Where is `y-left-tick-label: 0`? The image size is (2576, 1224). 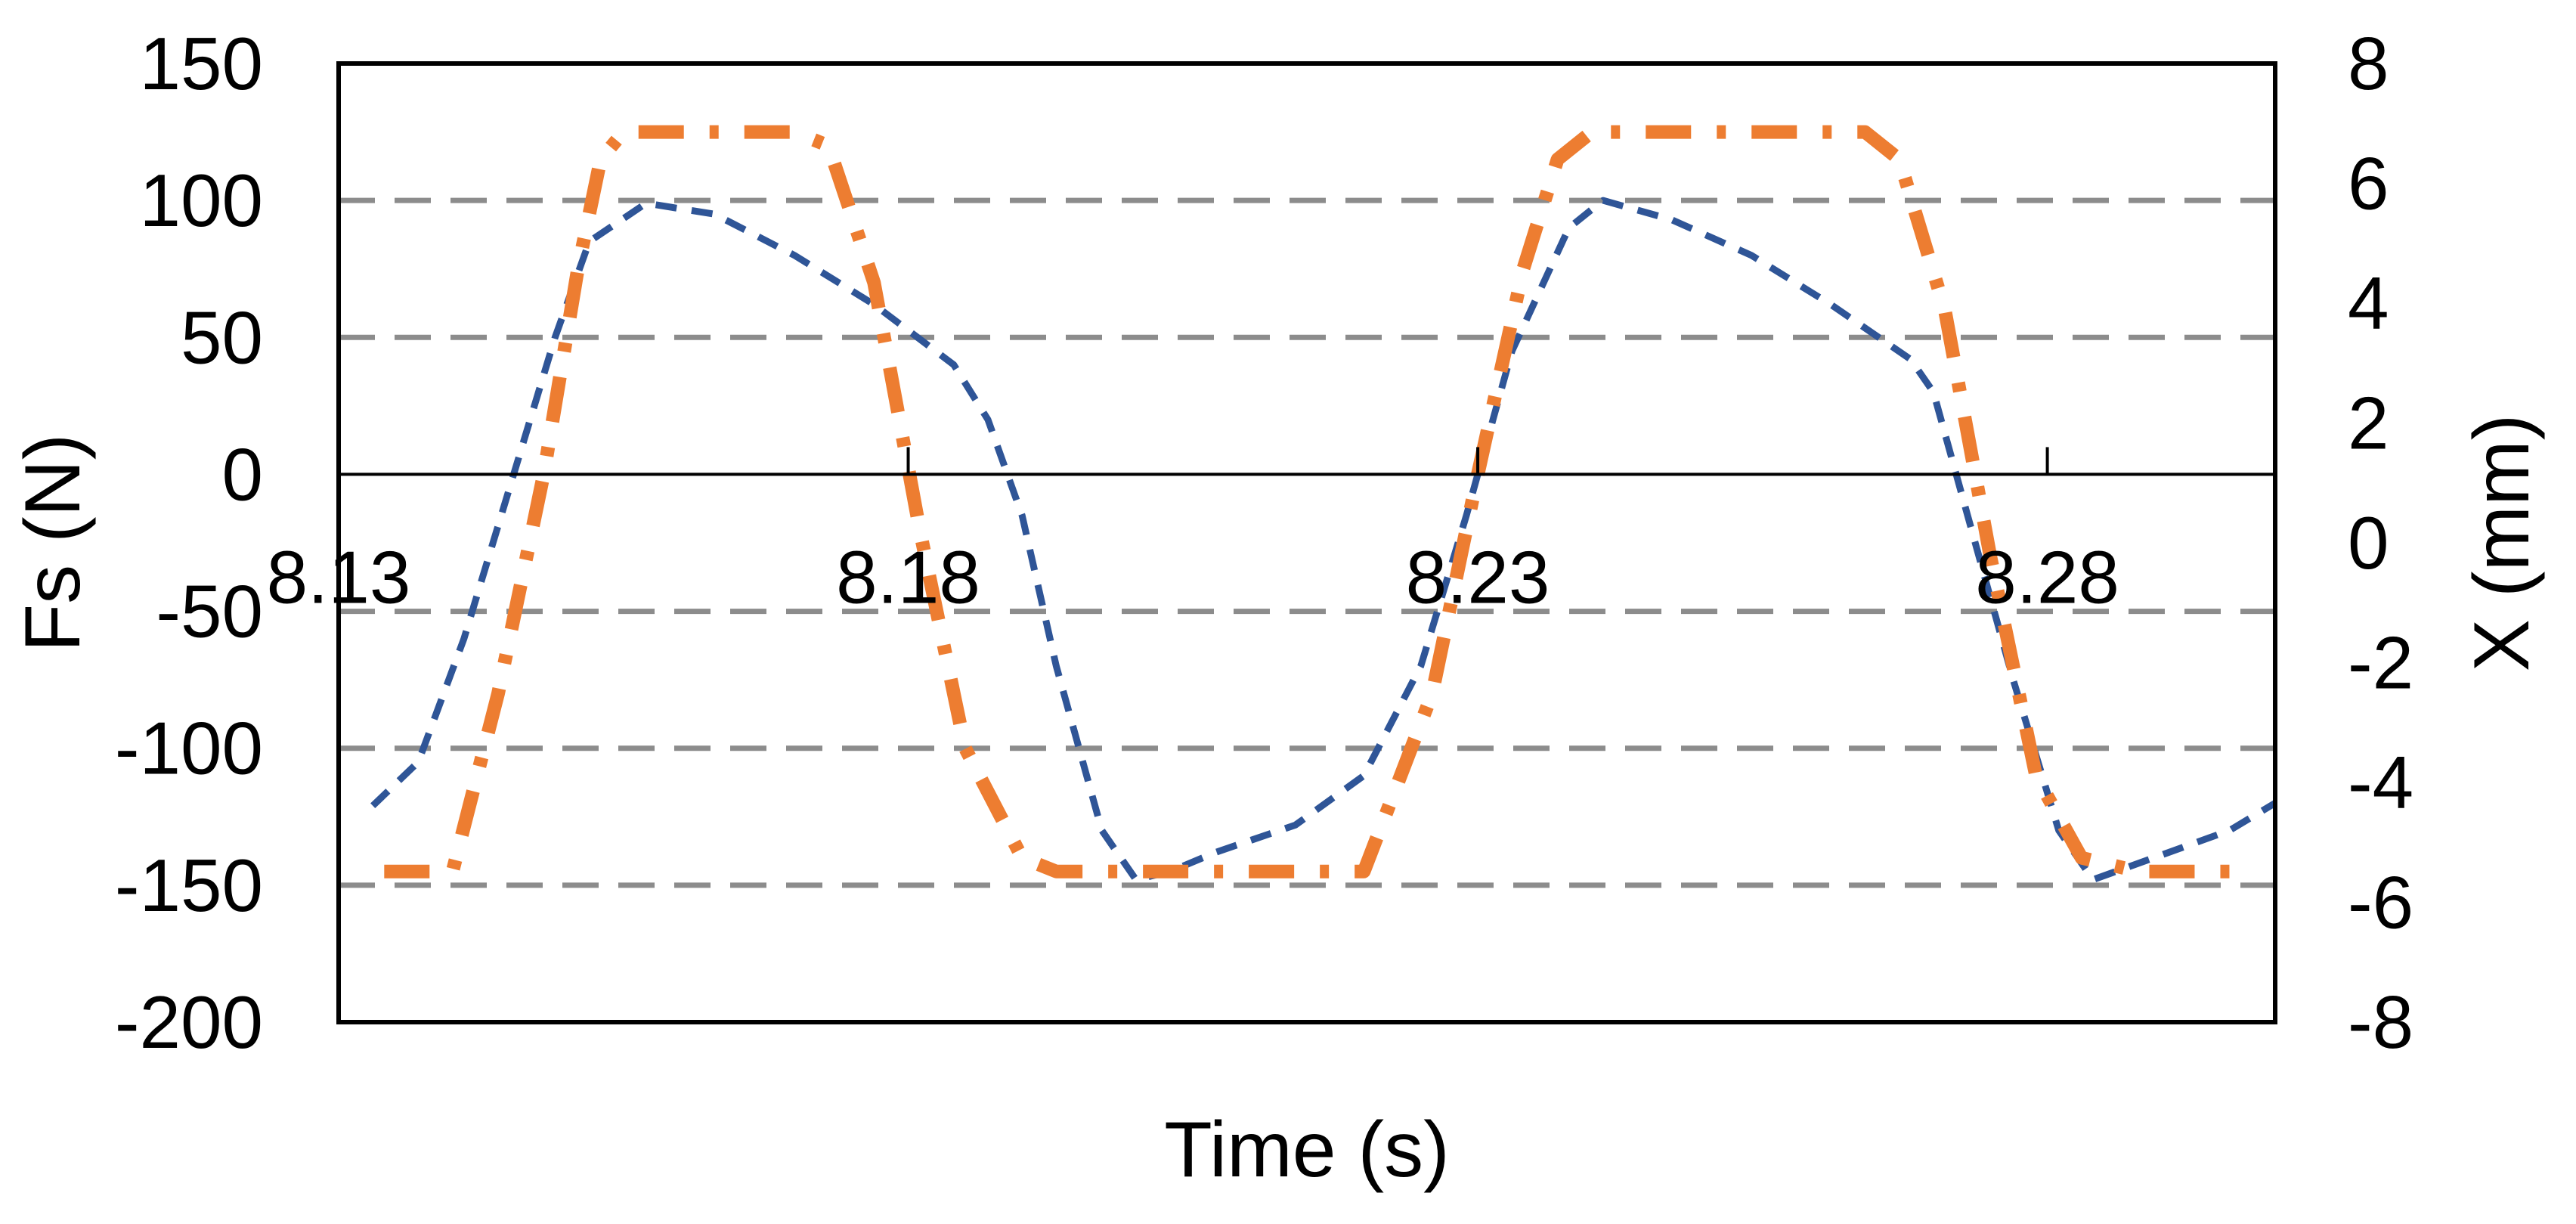 y-left-tick-label: 0 is located at coordinates (242, 474).